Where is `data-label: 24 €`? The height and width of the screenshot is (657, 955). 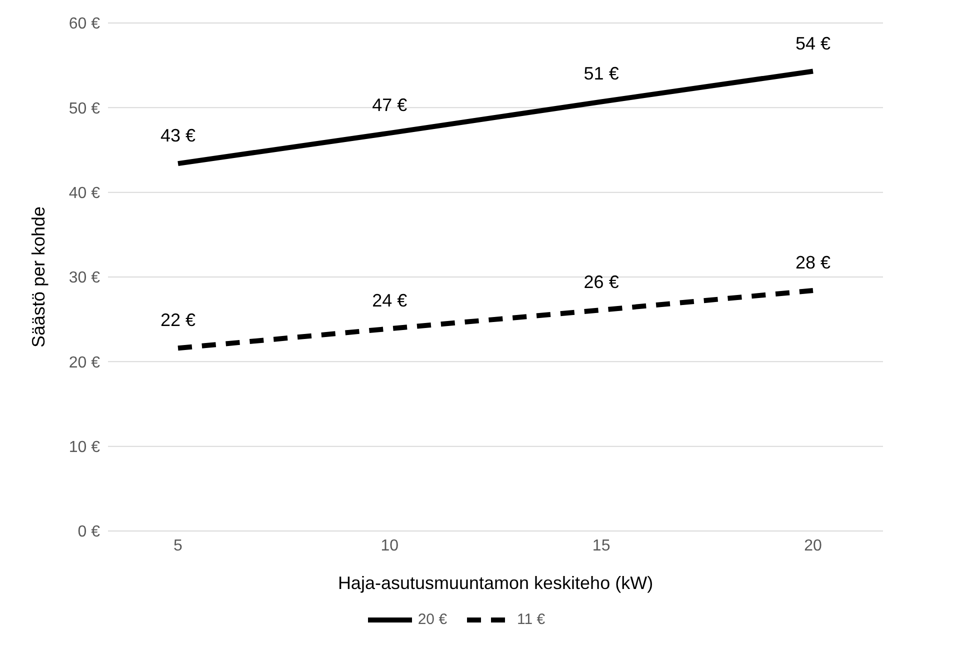
data-label: 24 € is located at coordinates (390, 300).